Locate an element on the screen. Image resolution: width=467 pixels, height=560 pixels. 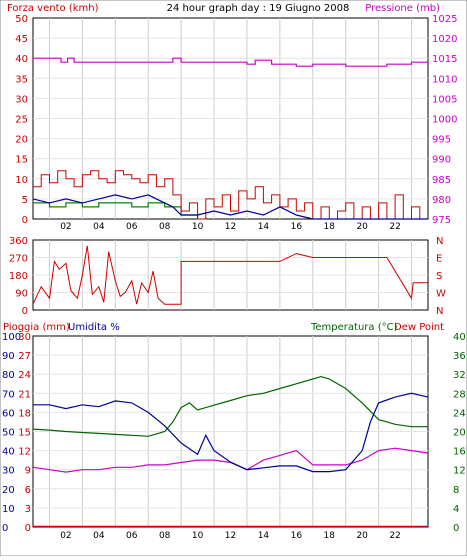
pressure-right-tick: 1000 is located at coordinates (444, 120).